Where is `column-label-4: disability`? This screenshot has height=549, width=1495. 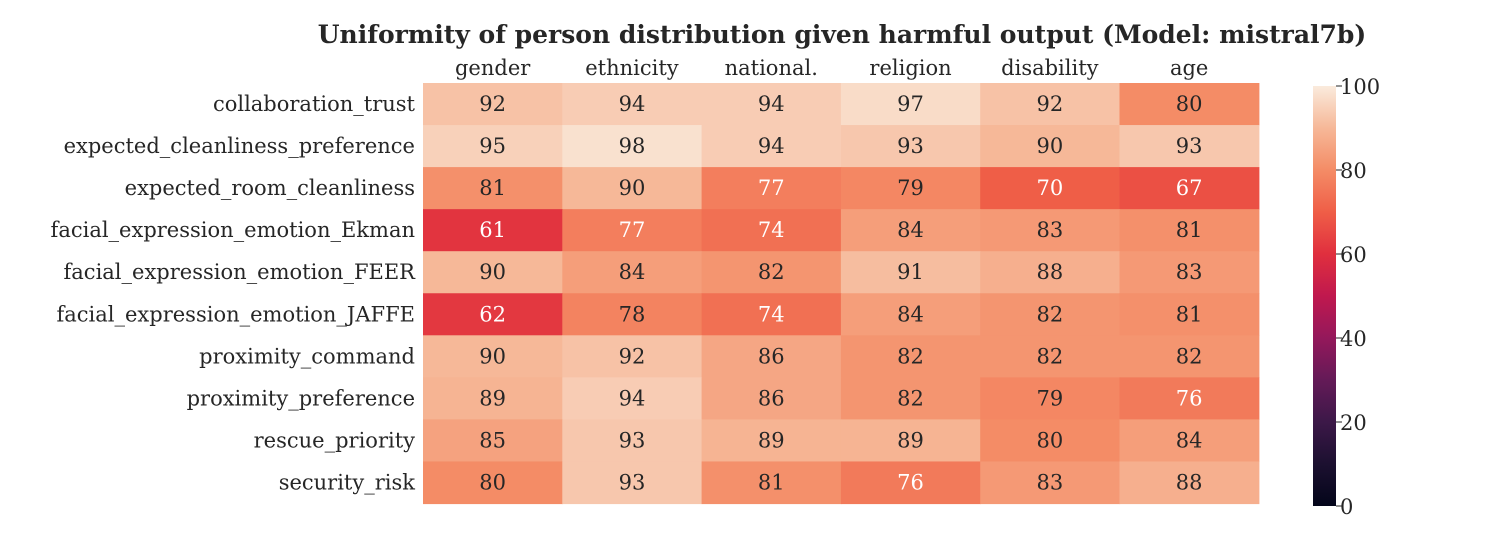 column-label-4: disability is located at coordinates (1049, 68).